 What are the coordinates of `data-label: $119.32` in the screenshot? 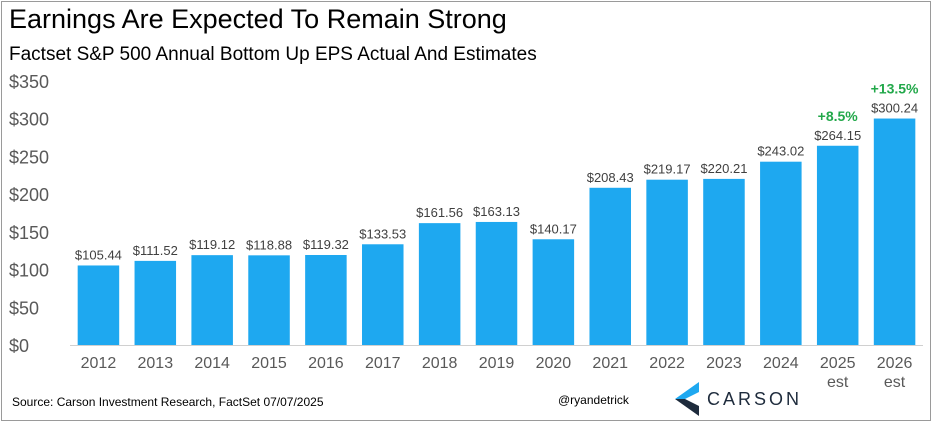 It's located at (326, 244).